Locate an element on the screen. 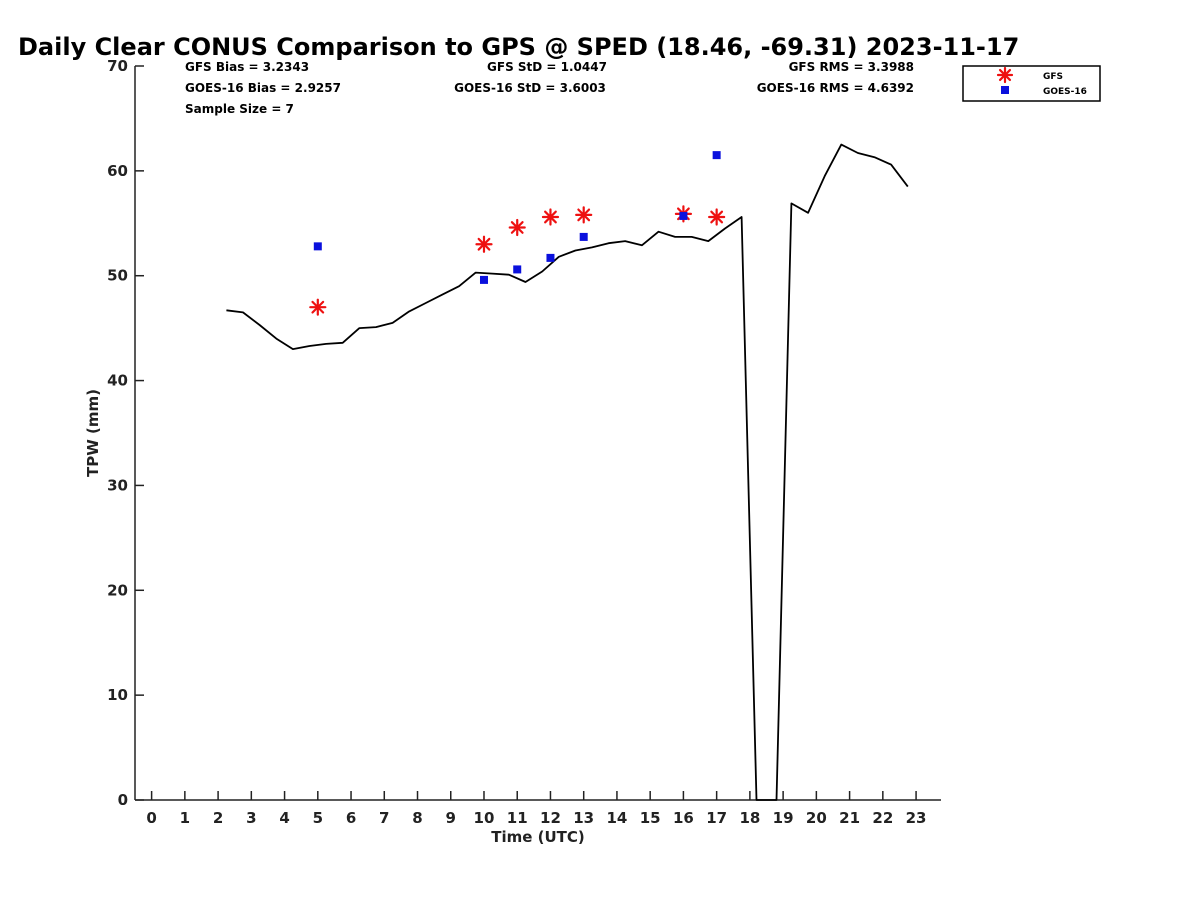  x-tick-label: 23 is located at coordinates (916, 818).